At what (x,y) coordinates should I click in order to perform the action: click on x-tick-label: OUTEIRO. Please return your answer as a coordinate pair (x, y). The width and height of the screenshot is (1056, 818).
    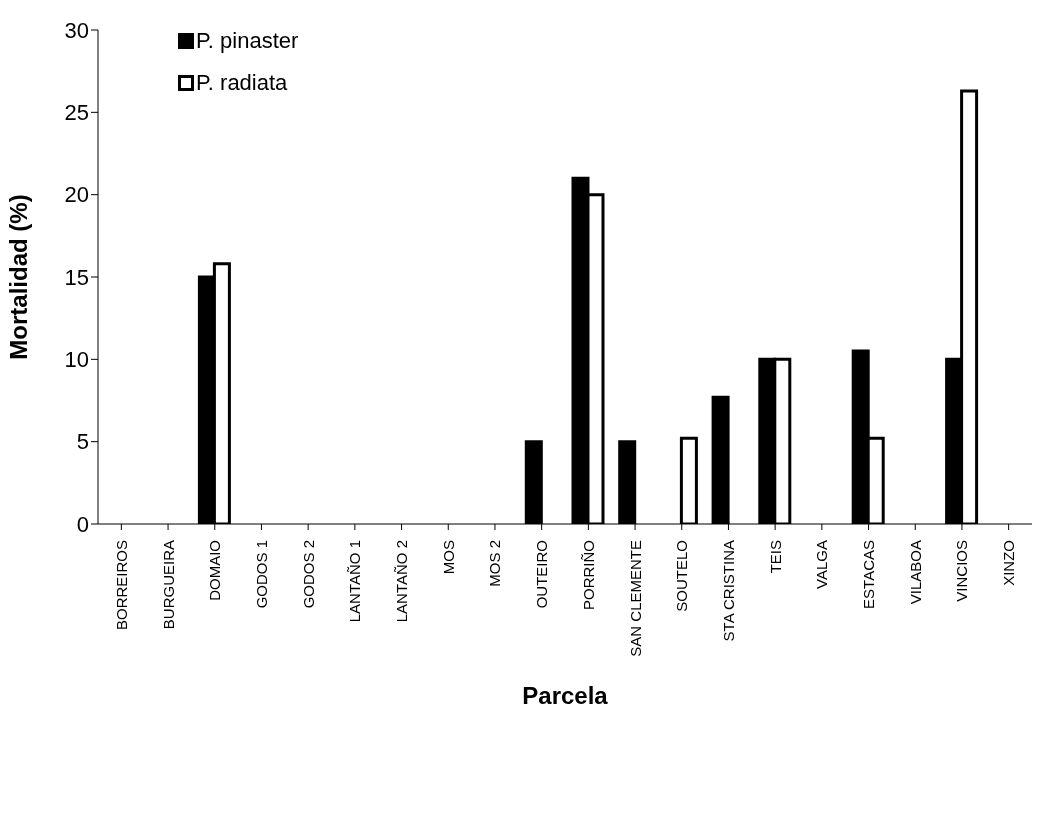
    Looking at the image, I should click on (542, 574).